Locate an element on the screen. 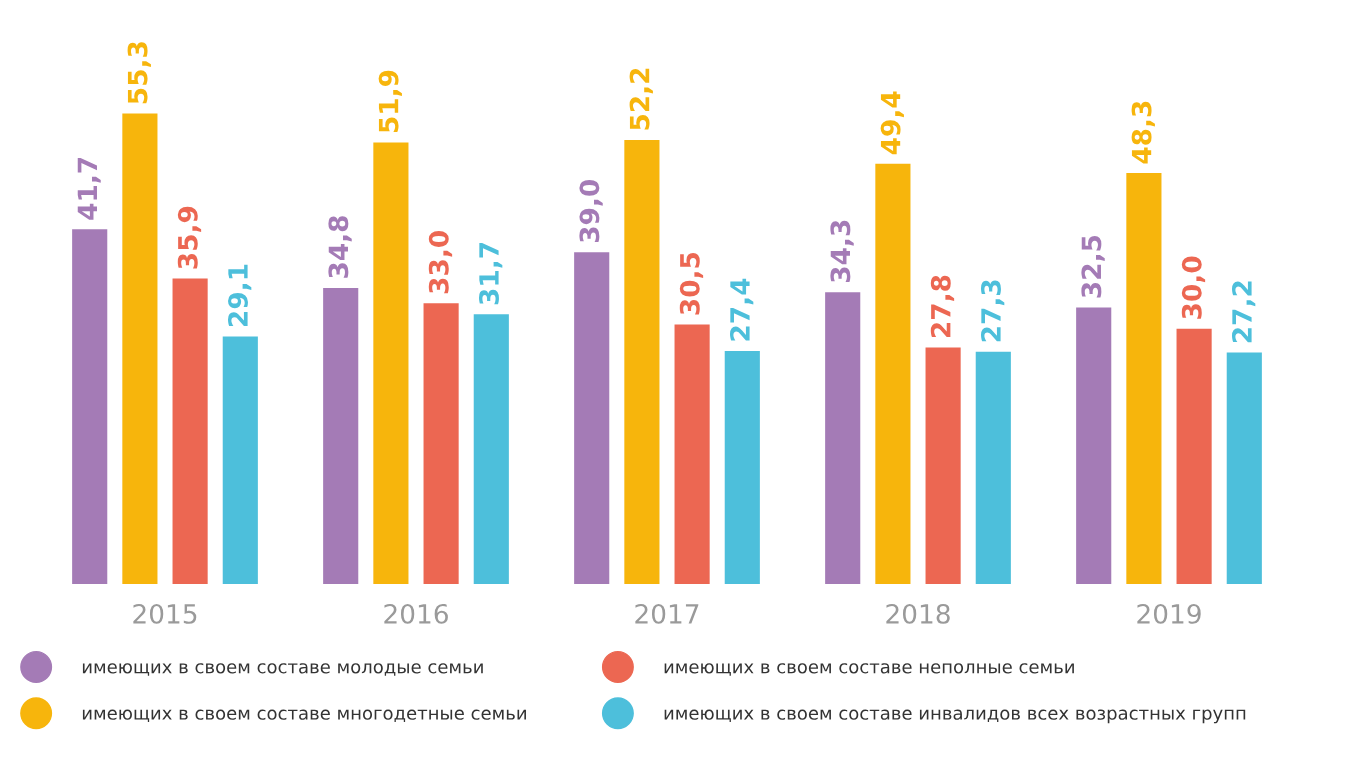 This screenshot has width=1362, height=771. data-label: 41,7 is located at coordinates (89, 188).